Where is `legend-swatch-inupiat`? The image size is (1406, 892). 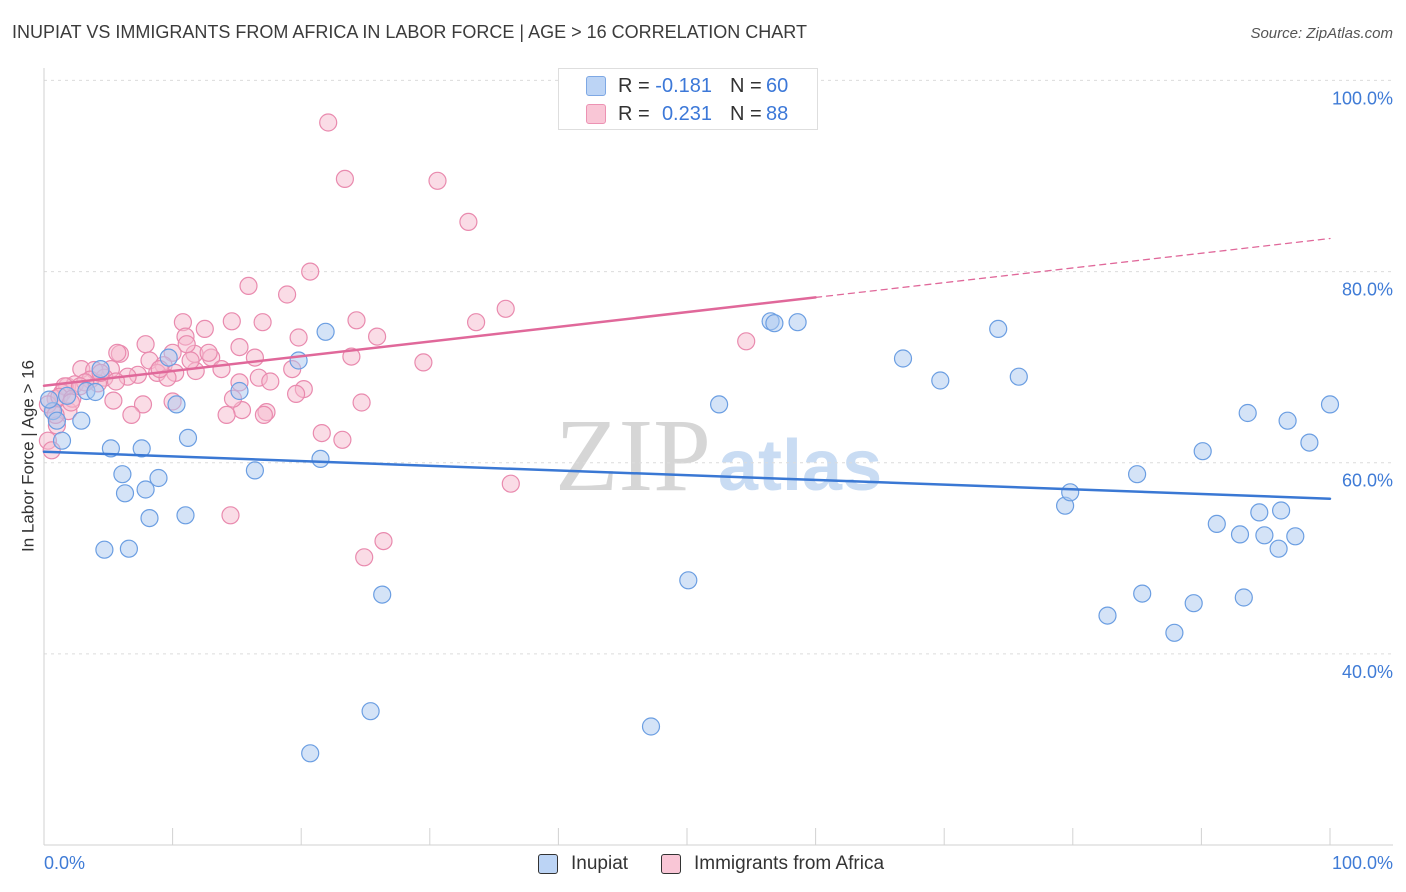 legend-swatch-inupiat is located at coordinates (596, 86).